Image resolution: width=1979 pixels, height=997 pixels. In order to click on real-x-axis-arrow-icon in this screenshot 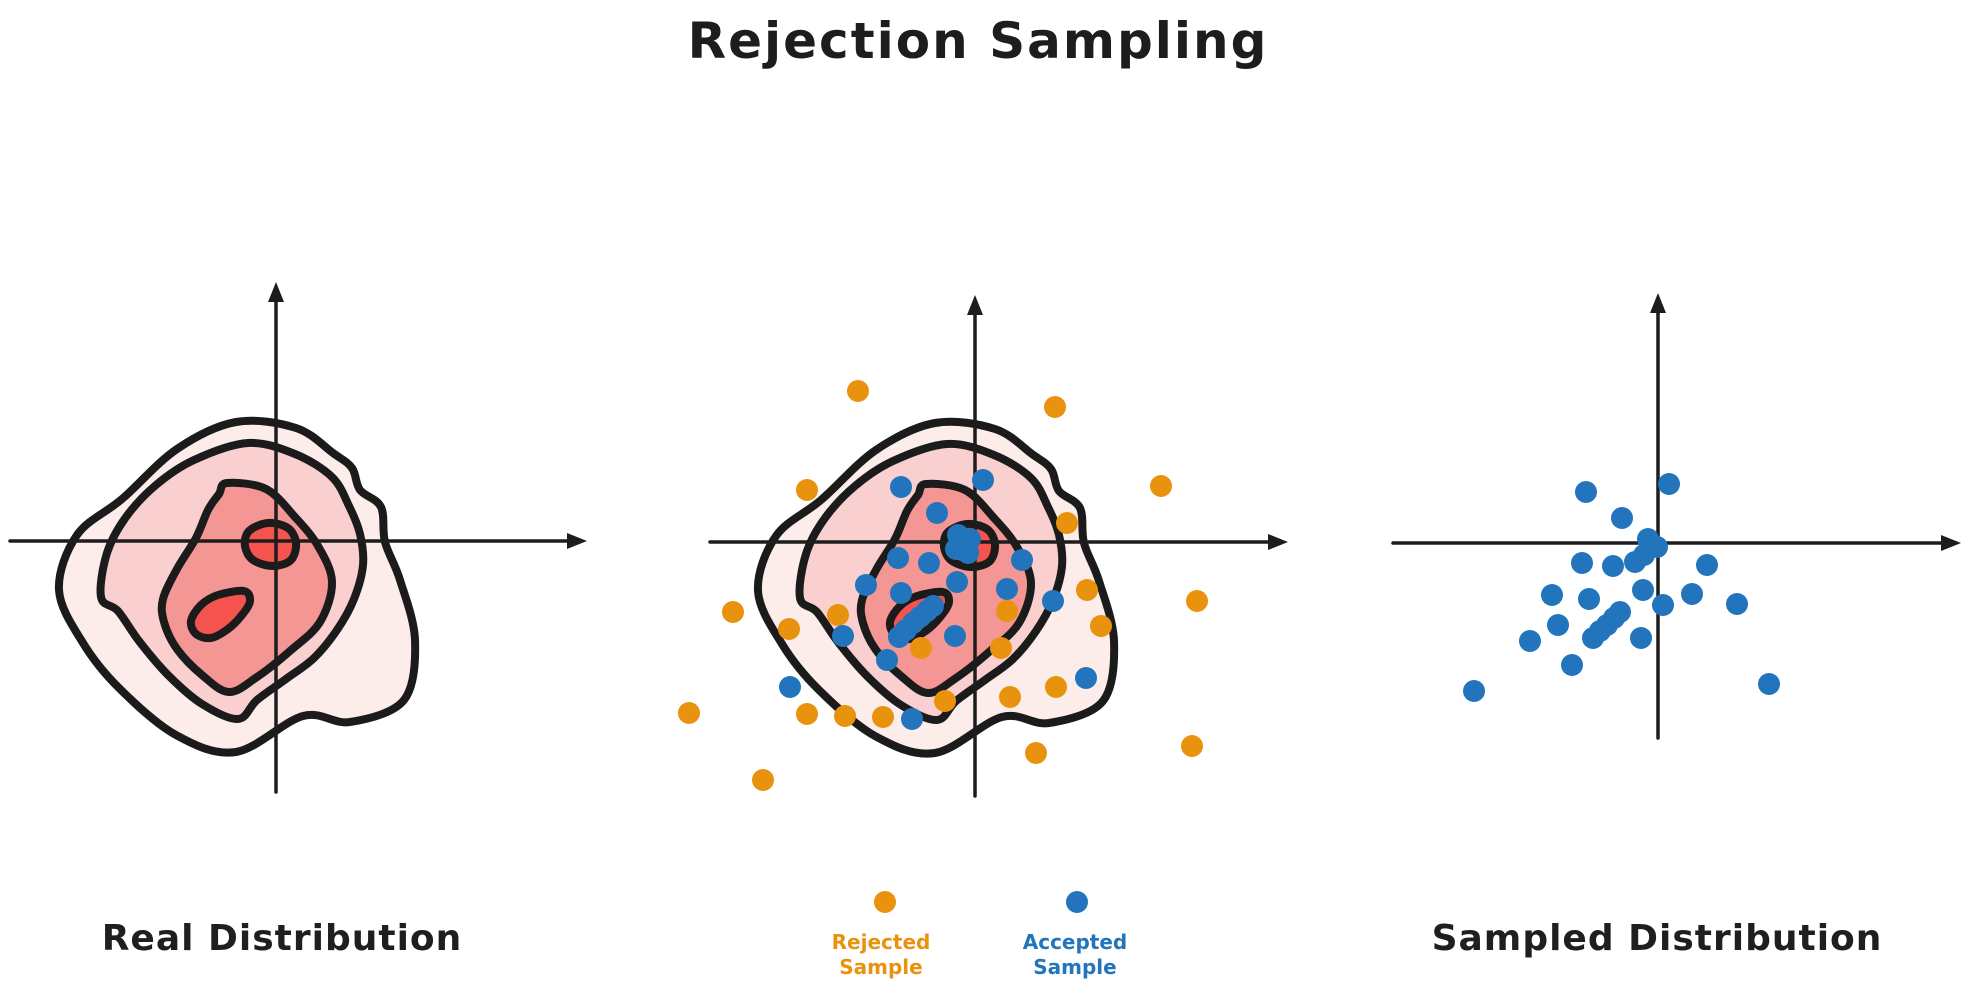, I will do `click(577, 541)`.